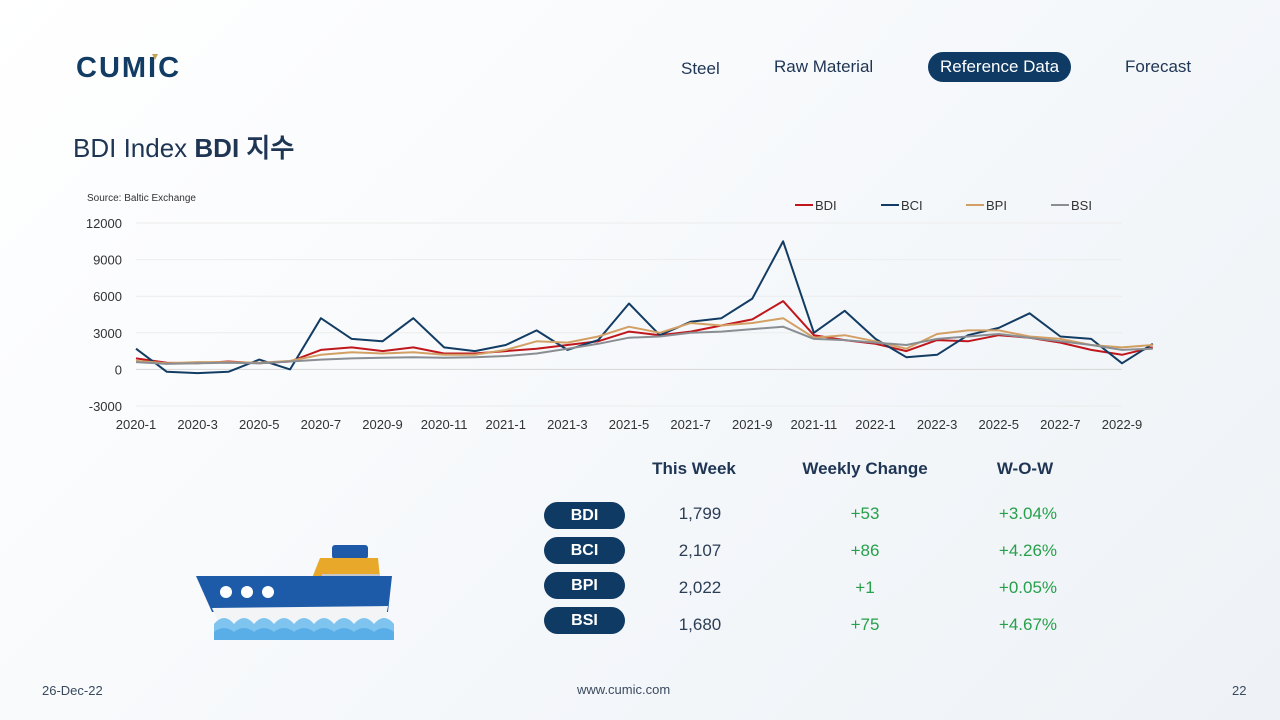 The image size is (1280, 720). Describe the element at coordinates (1122, 424) in the screenshot. I see `x-tick-label: 2022-9` at that location.